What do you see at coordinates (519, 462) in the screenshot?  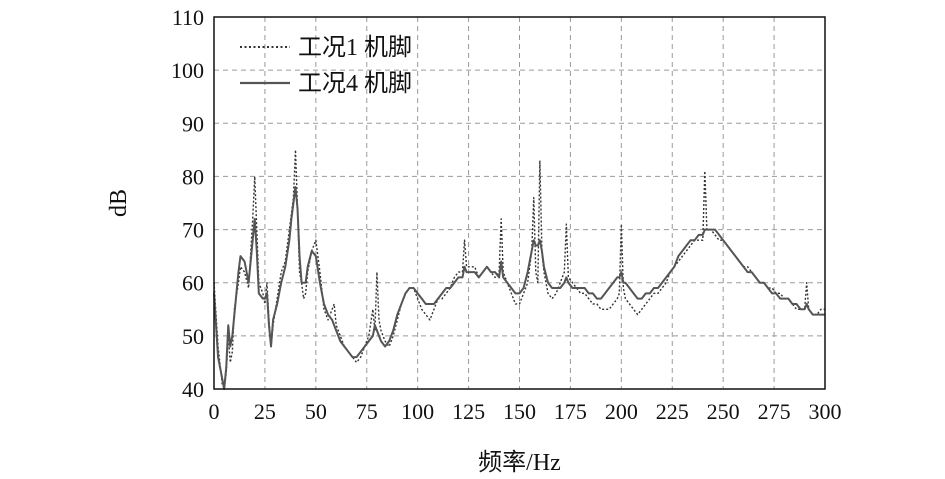 I see `x-axis-title: 频率/Hz` at bounding box center [519, 462].